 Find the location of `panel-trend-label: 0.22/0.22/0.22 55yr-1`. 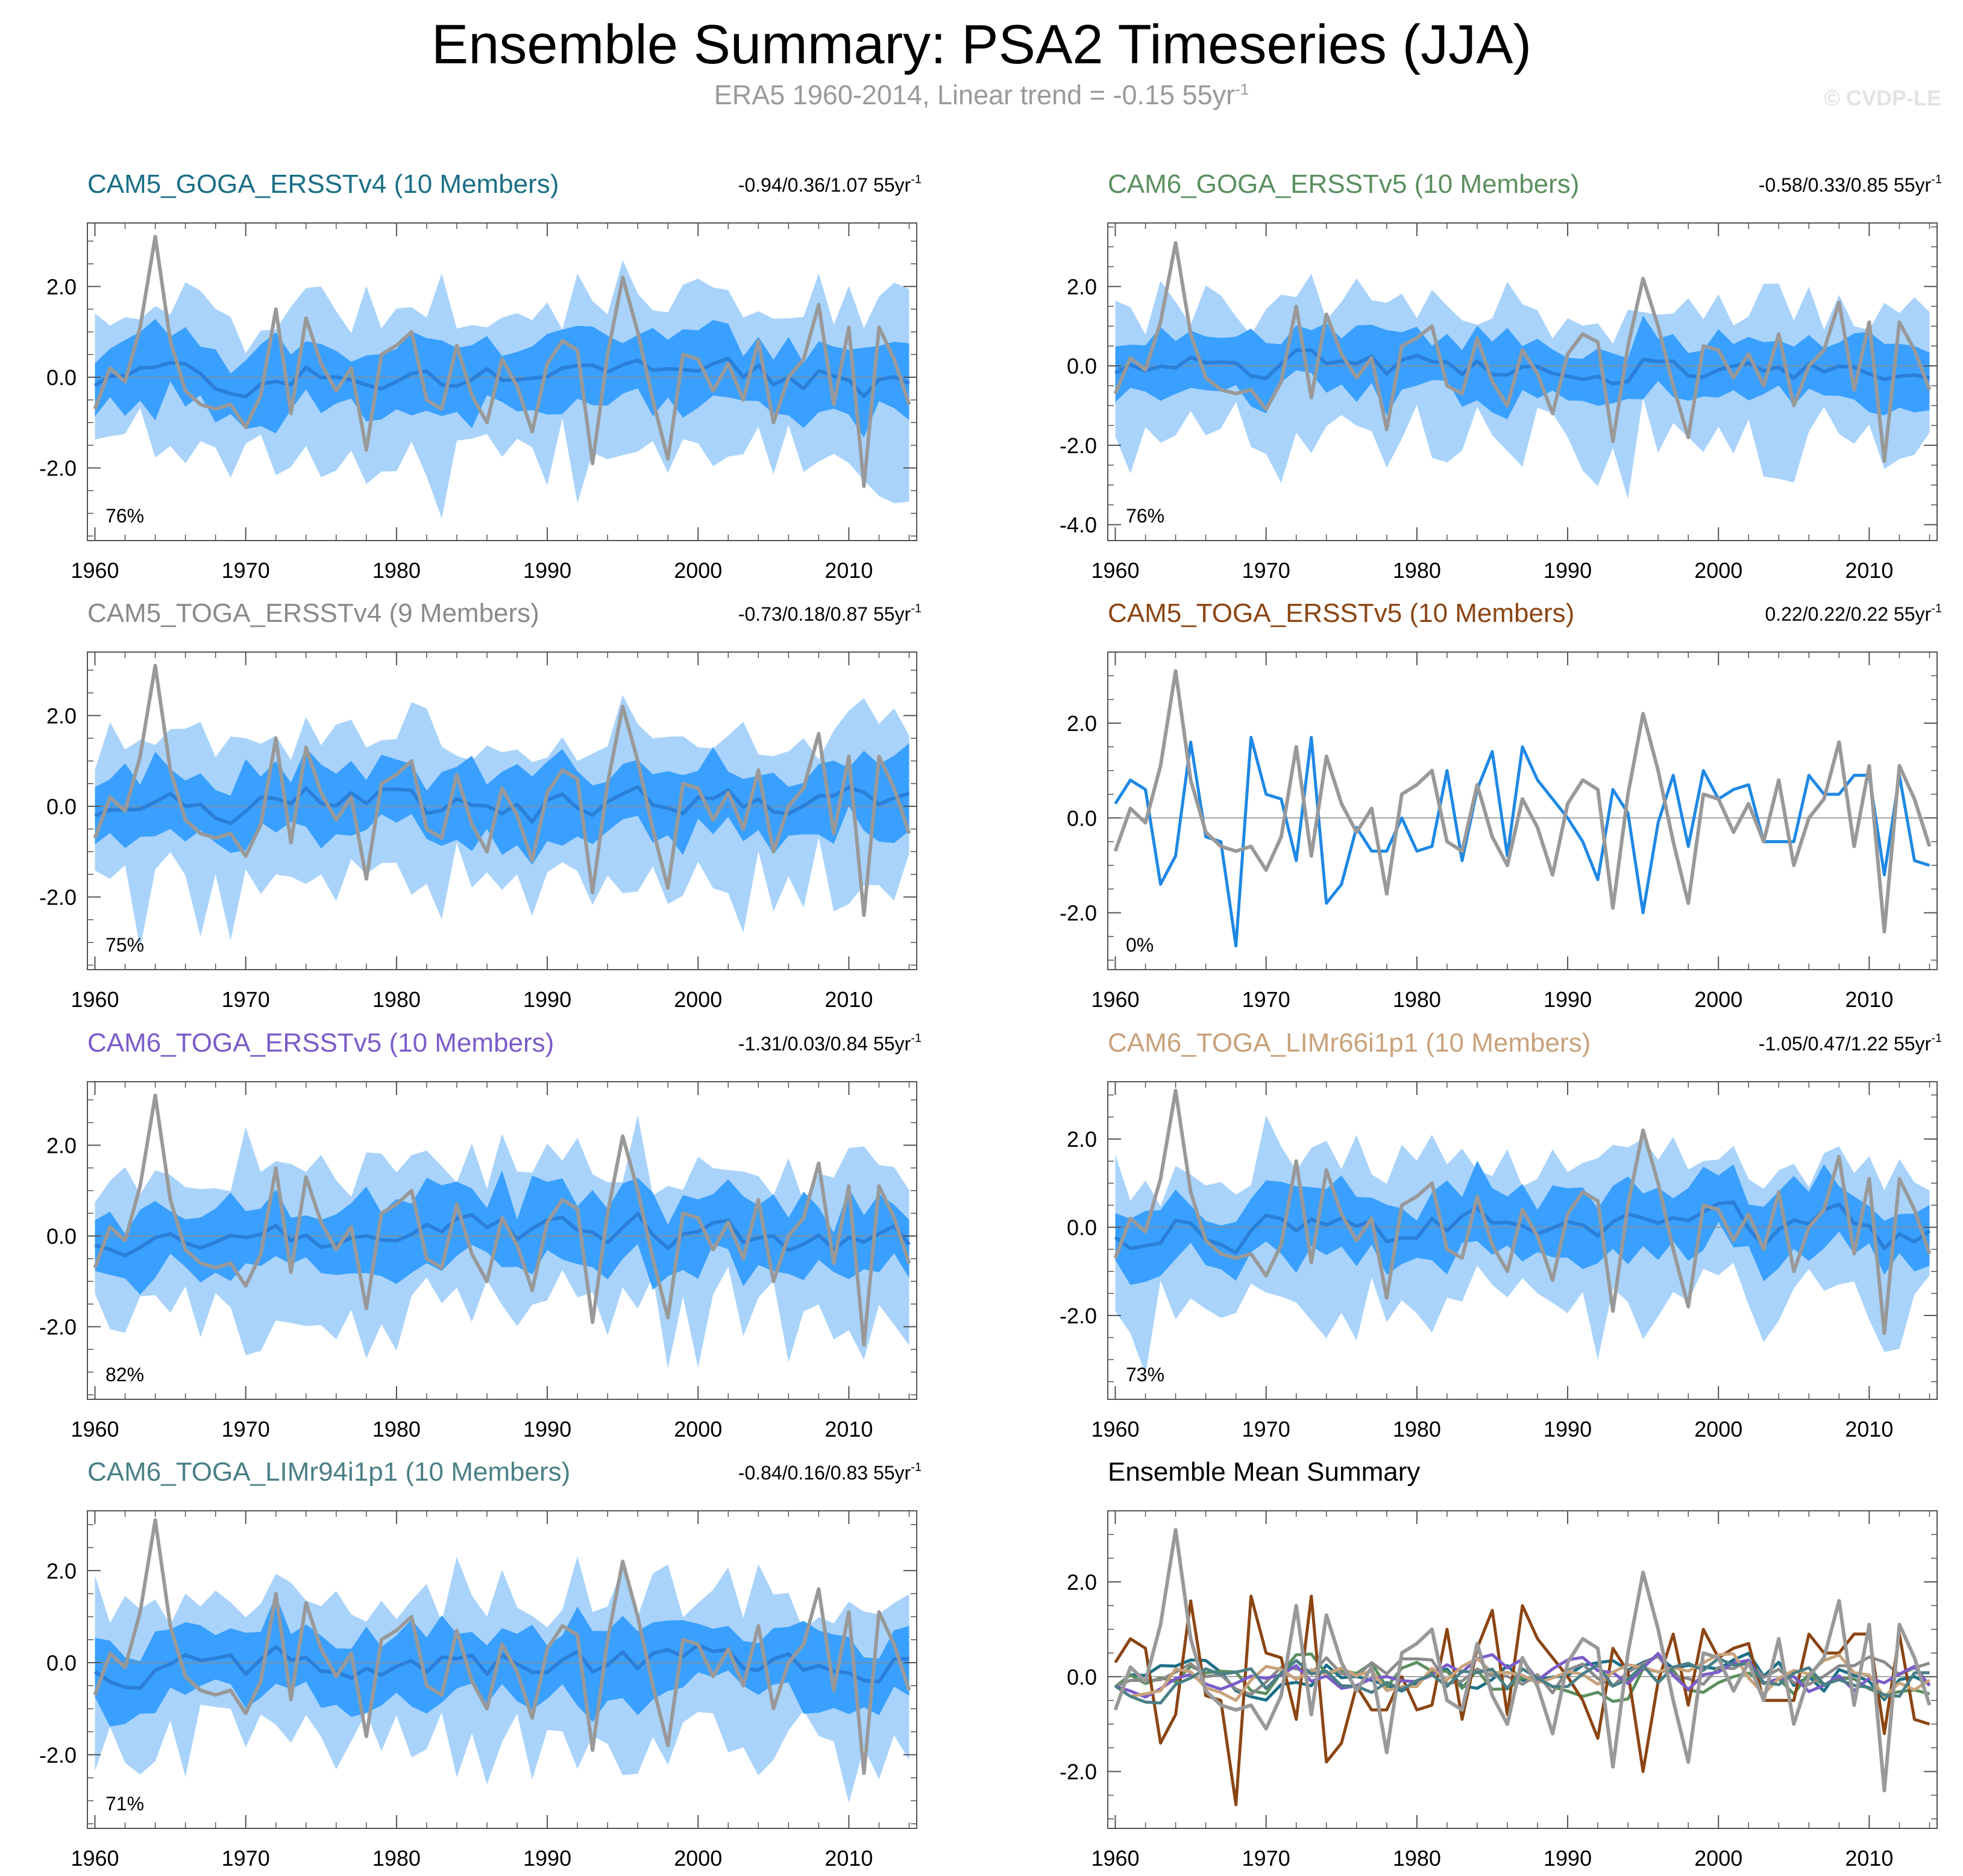

panel-trend-label: 0.22/0.22/0.22 55yr-1 is located at coordinates (1853, 613).